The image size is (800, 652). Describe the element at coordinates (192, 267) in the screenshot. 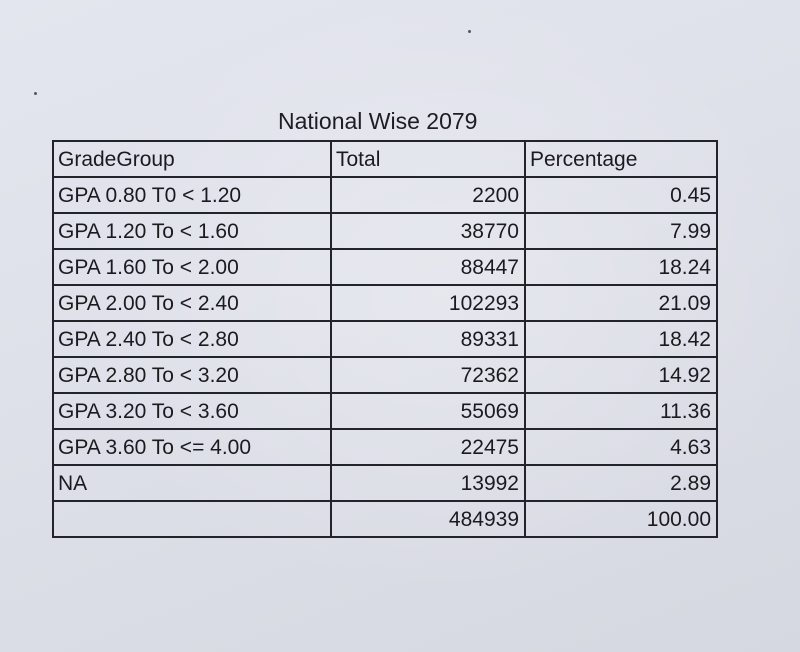

I see `grade-cell: GPA 1.60 To < 2.00` at that location.